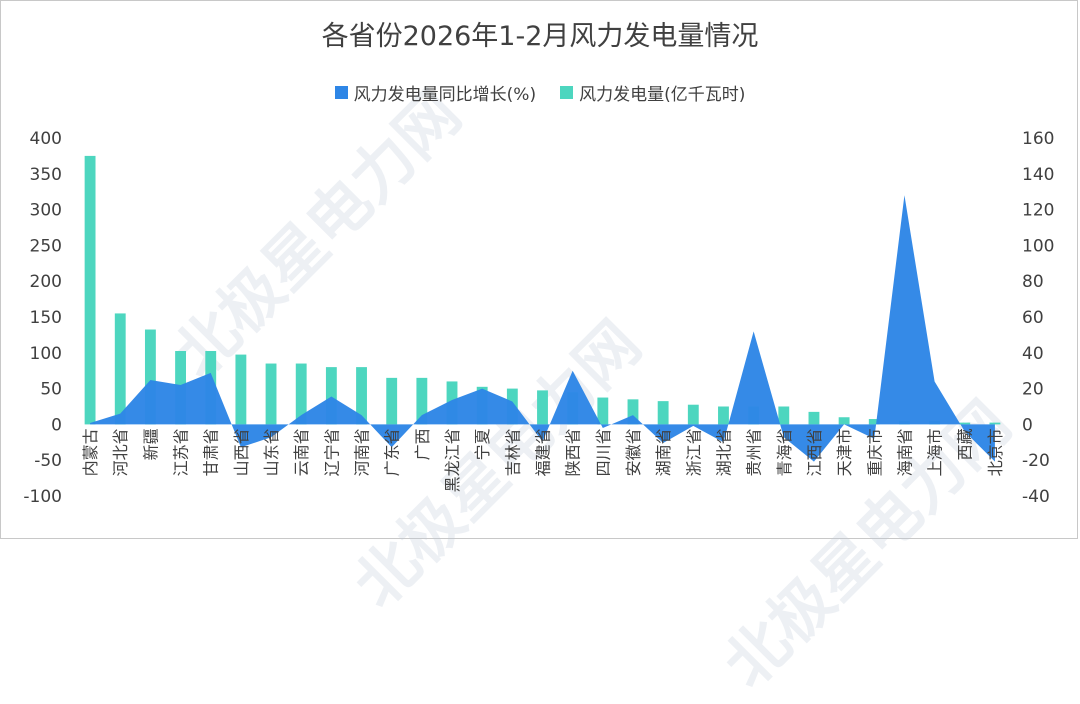  I want to click on y-left-tick-label: -50, so click(48, 461).